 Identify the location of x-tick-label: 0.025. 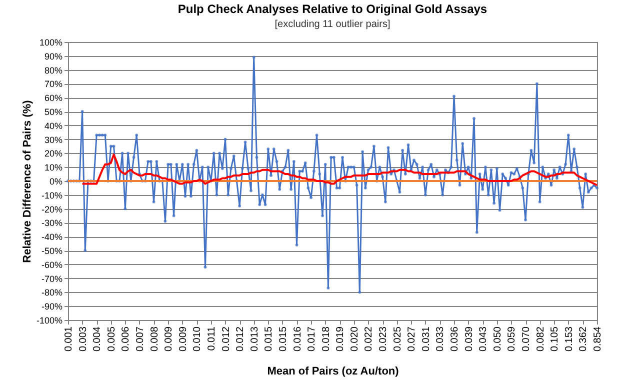
(398, 339).